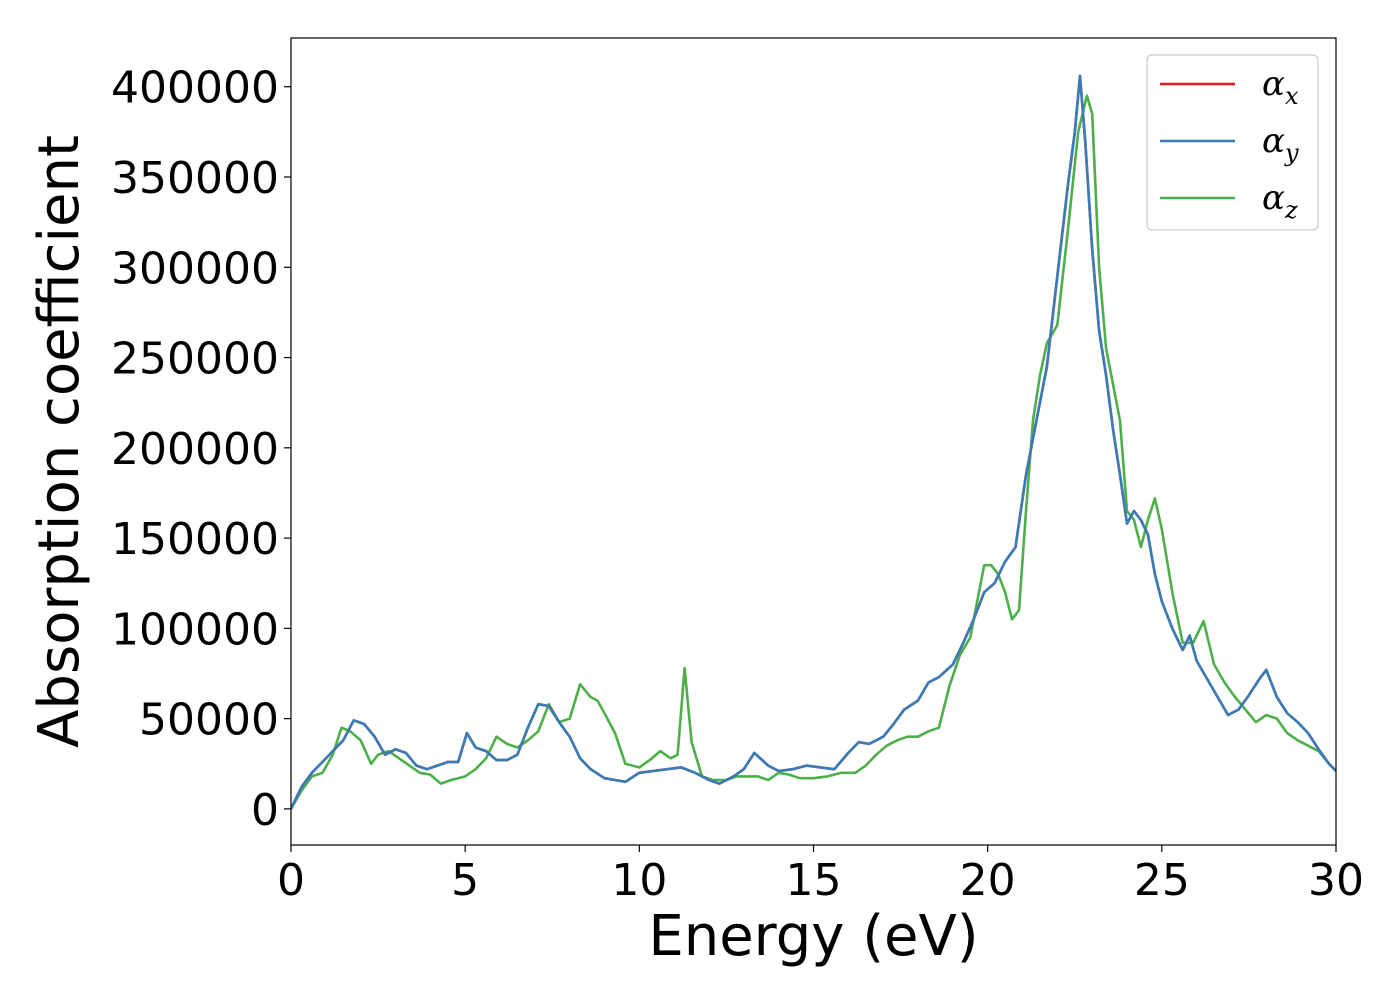  What do you see at coordinates (988, 880) in the screenshot?
I see `x-tick-label: 20` at bounding box center [988, 880].